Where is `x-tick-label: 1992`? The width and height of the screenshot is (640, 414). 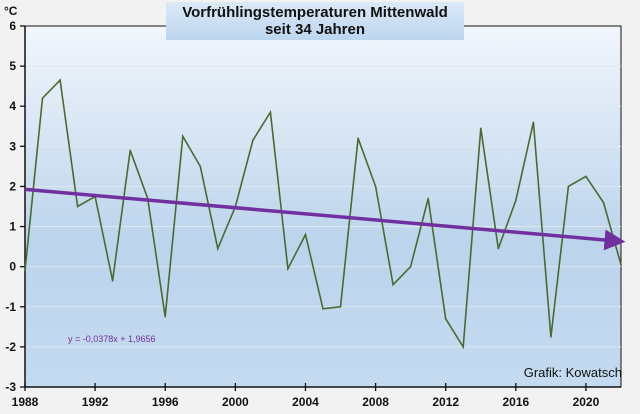
x-tick-label: 1992 is located at coordinates (95, 402).